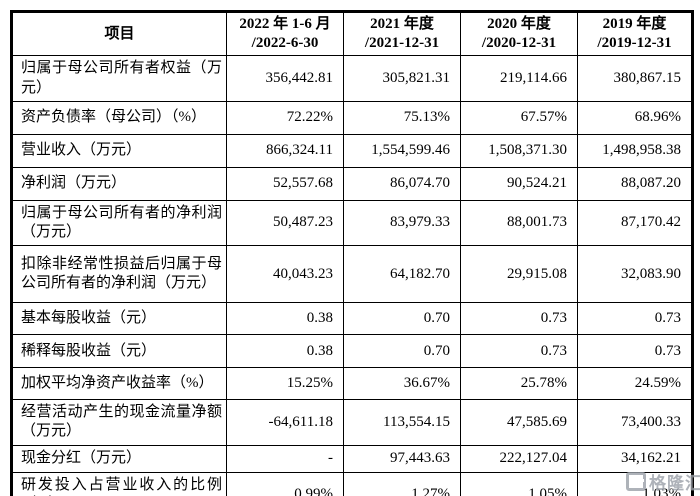 The height and width of the screenshot is (496, 700). What do you see at coordinates (519, 117) in the screenshot?
I see `cell-value: 67.57%` at bounding box center [519, 117].